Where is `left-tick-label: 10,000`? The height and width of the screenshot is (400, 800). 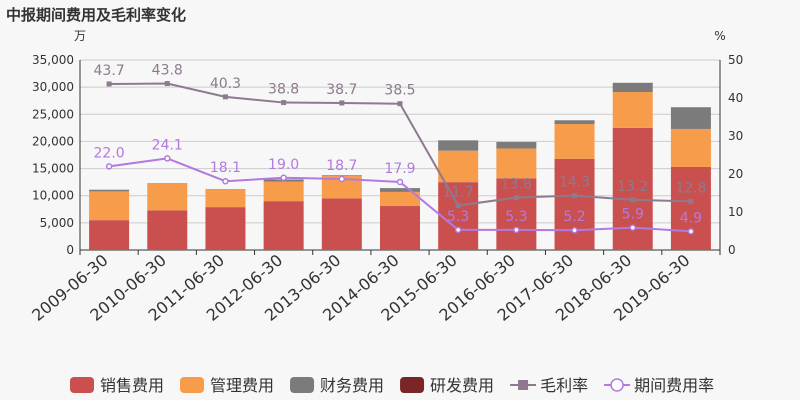
left-tick-label: 10,000 is located at coordinates (53, 196).